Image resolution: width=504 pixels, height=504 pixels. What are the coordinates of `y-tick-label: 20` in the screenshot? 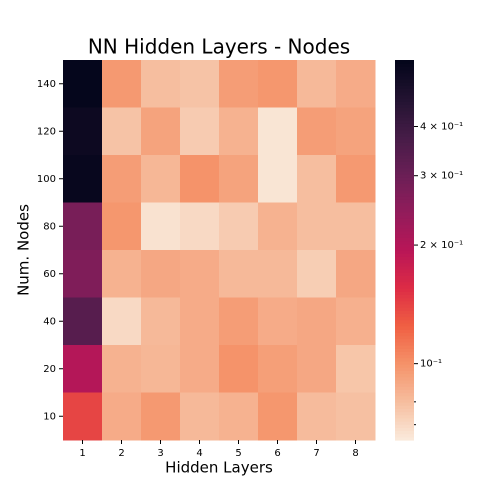 It's located at (49, 369).